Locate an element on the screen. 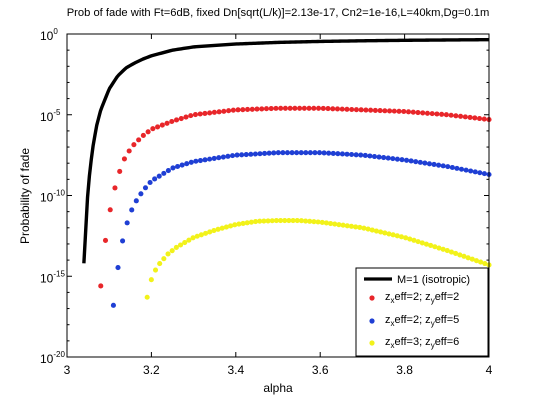 The height and width of the screenshot is (403, 550). legend-s25-b-sub: y is located at coordinates (433, 323).